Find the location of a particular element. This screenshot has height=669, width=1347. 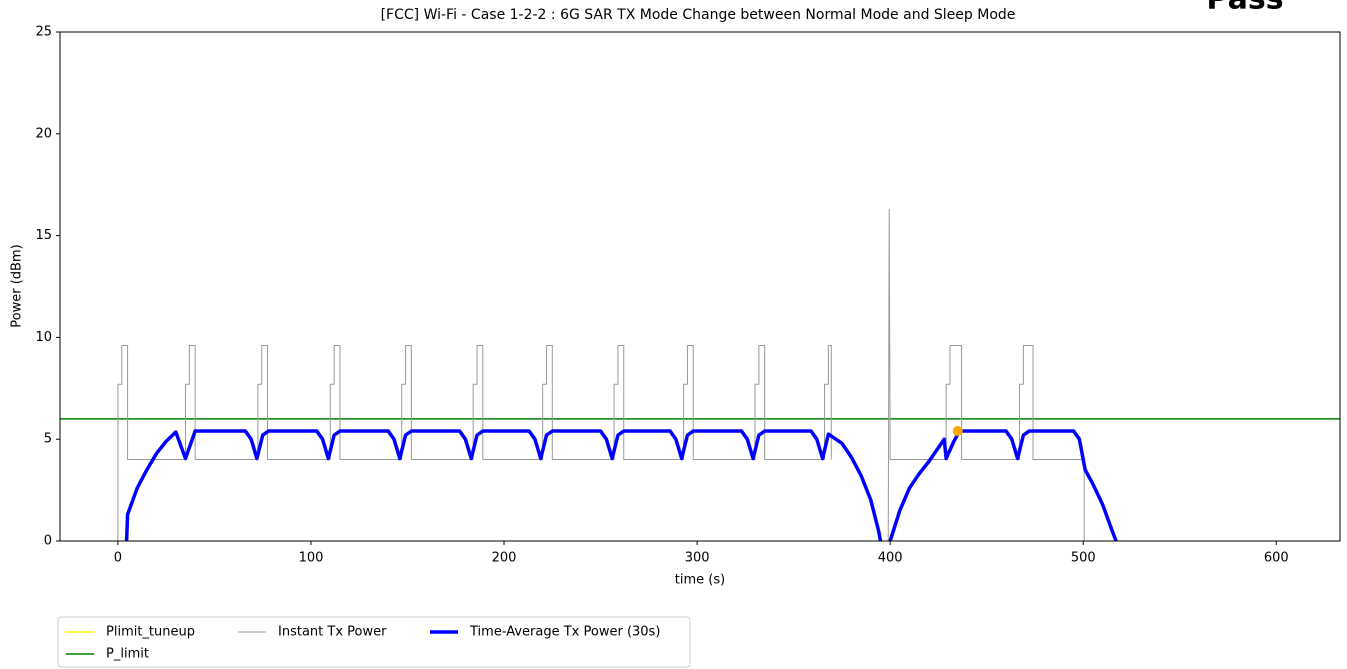

y-tick-label: 15 is located at coordinates (43, 235).